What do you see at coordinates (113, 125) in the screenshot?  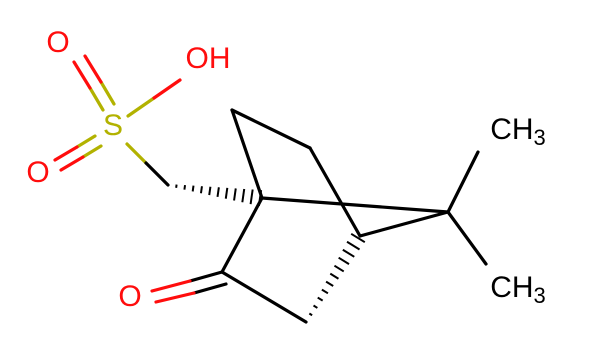 I see `atom-label: S` at bounding box center [113, 125].